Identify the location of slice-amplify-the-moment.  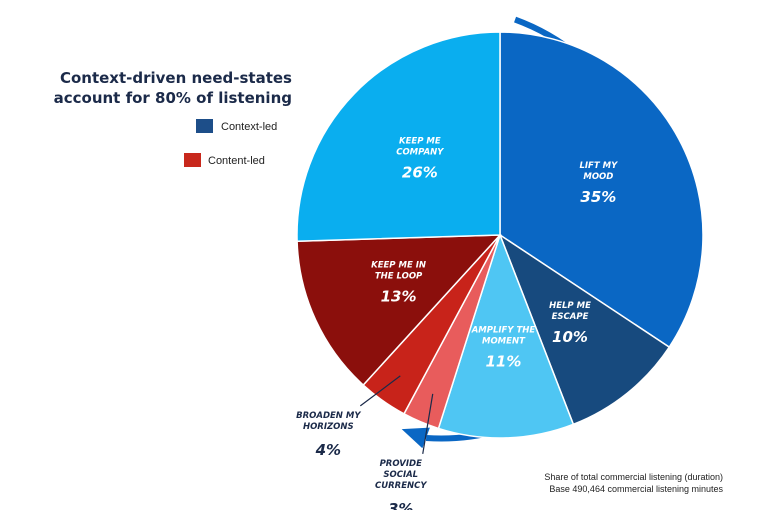
(506, 335).